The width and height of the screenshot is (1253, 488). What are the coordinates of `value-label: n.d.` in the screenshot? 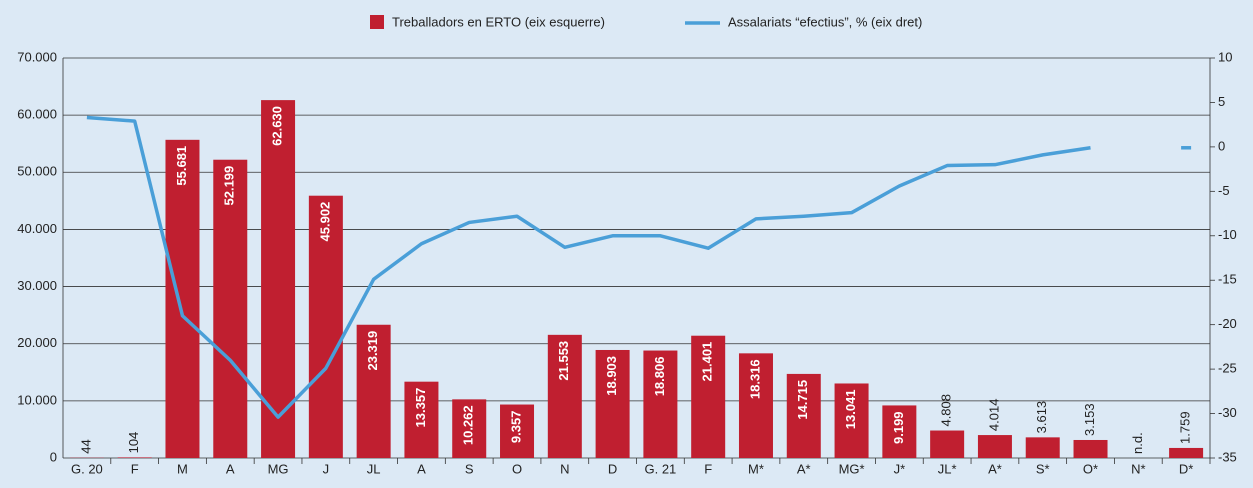 It's located at (1137, 443).